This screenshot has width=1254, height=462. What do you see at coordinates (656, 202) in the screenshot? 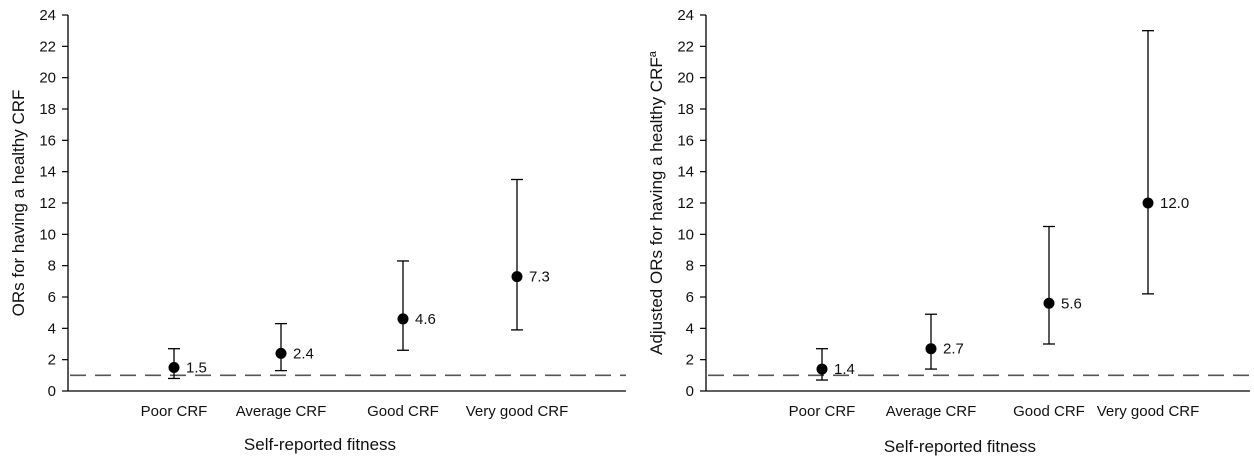
I see `y-axis-title: Adjusted ORs for having a healthy CRFa` at bounding box center [656, 202].